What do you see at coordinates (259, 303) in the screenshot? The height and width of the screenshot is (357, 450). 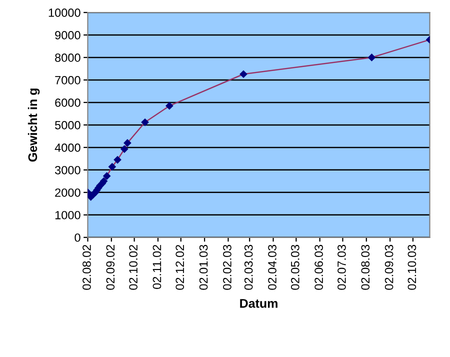 I see `x-axis-title: Datum` at bounding box center [259, 303].